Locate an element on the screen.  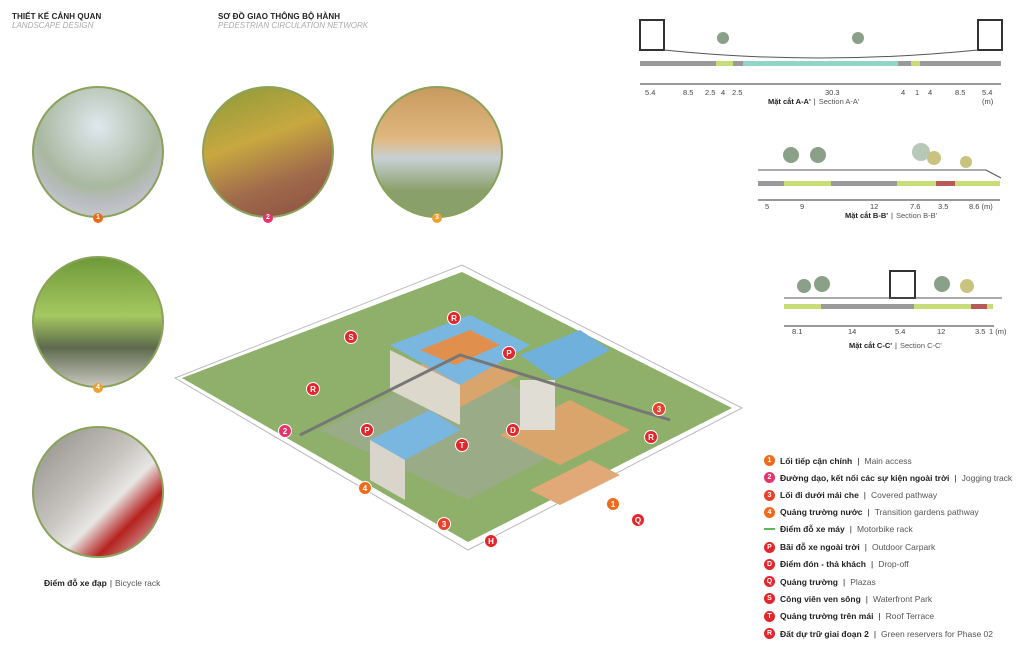
legend-label-vi: Quảng trường trên mái is located at coordinates (827, 616).